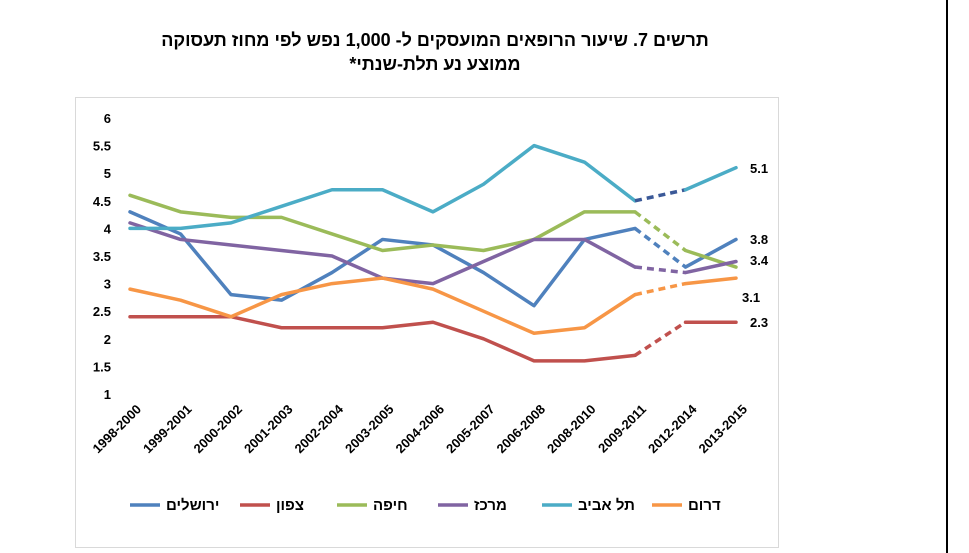 The width and height of the screenshot is (969, 553). I want to click on y-tick-label: 1.5, so click(102, 366).